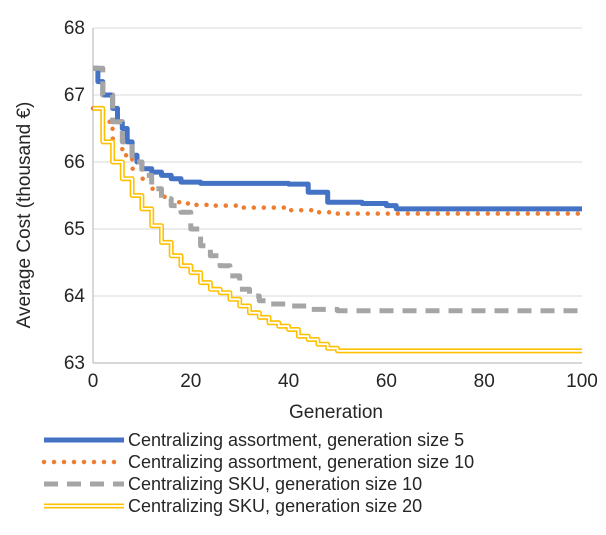 Image resolution: width=606 pixels, height=535 pixels. What do you see at coordinates (386, 381) in the screenshot?
I see `x-tick-label: 60` at bounding box center [386, 381].